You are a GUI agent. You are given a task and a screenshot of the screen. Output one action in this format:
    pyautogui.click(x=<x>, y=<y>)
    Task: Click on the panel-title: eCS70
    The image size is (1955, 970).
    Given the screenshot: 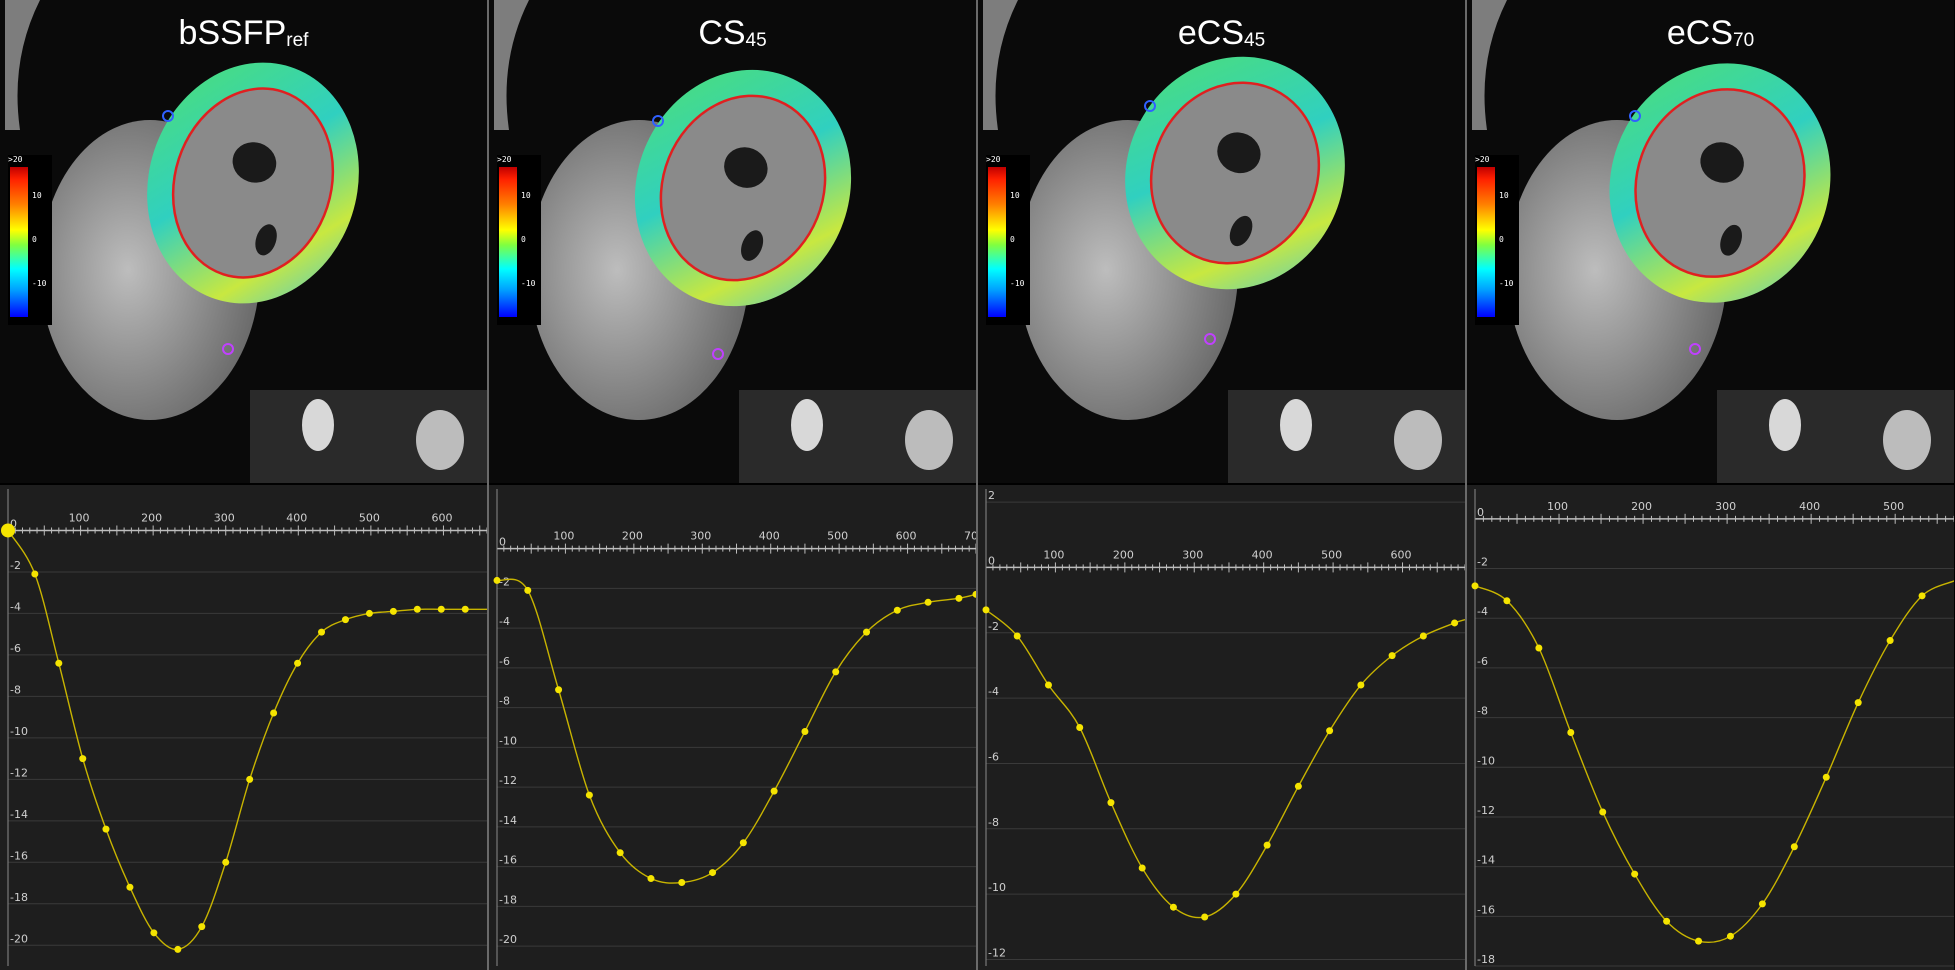 What is the action you would take?
    pyautogui.click(x=1710, y=33)
    